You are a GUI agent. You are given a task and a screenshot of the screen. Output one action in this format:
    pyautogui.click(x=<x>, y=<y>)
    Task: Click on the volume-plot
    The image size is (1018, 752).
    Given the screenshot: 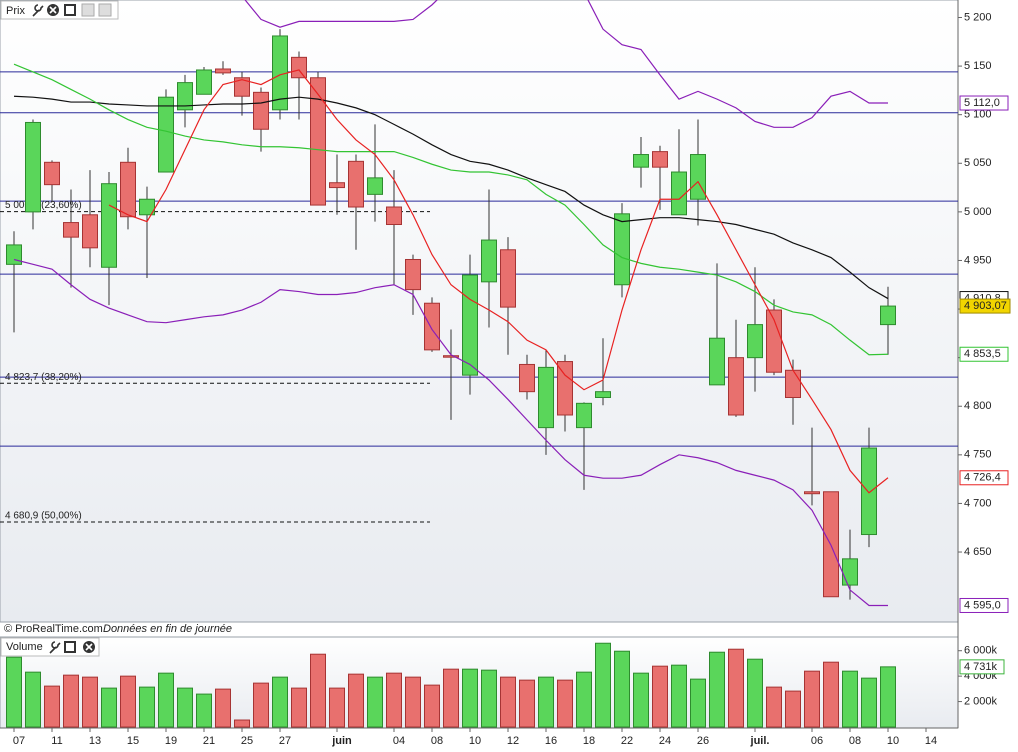 What is the action you would take?
    pyautogui.click(x=451, y=685)
    